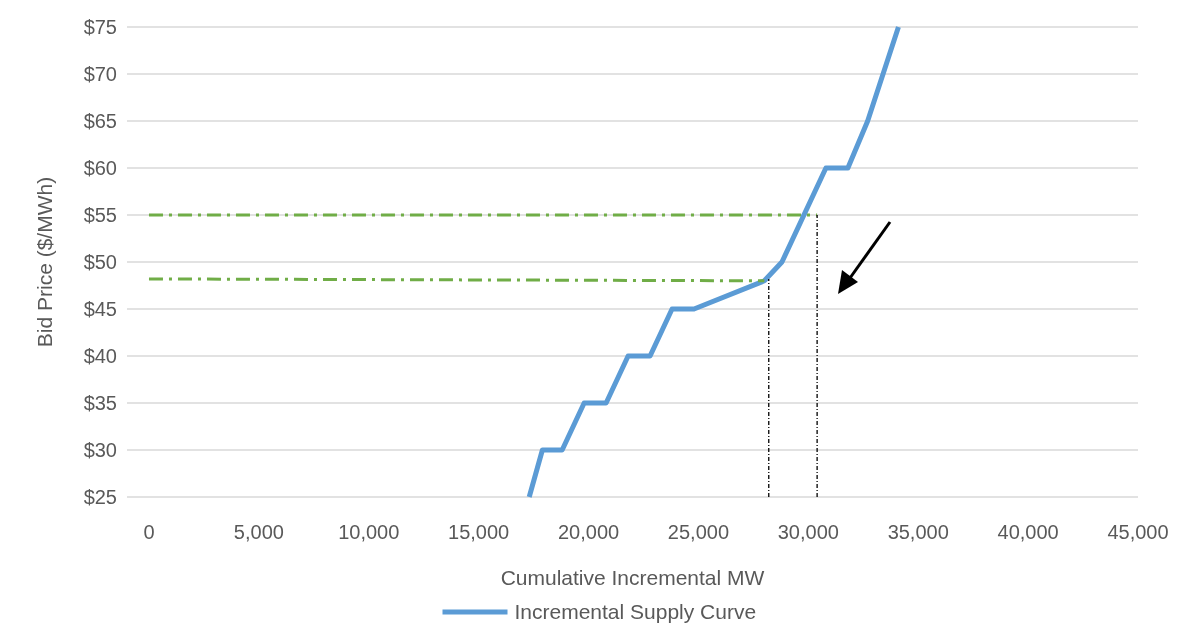 The image size is (1179, 638). What do you see at coordinates (1028, 532) in the screenshot?
I see `x-tick-label: 40,000` at bounding box center [1028, 532].